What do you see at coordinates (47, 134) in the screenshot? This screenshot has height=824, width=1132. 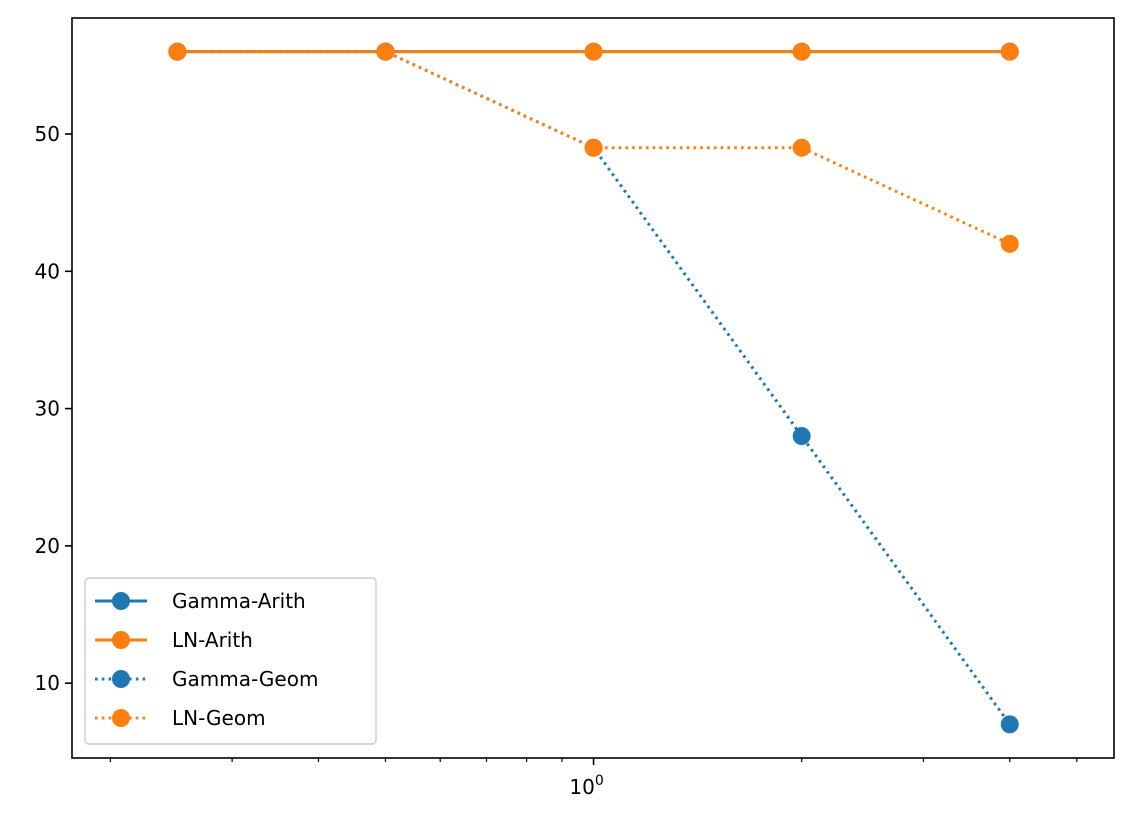 I see `y-tick-label: 50` at bounding box center [47, 134].